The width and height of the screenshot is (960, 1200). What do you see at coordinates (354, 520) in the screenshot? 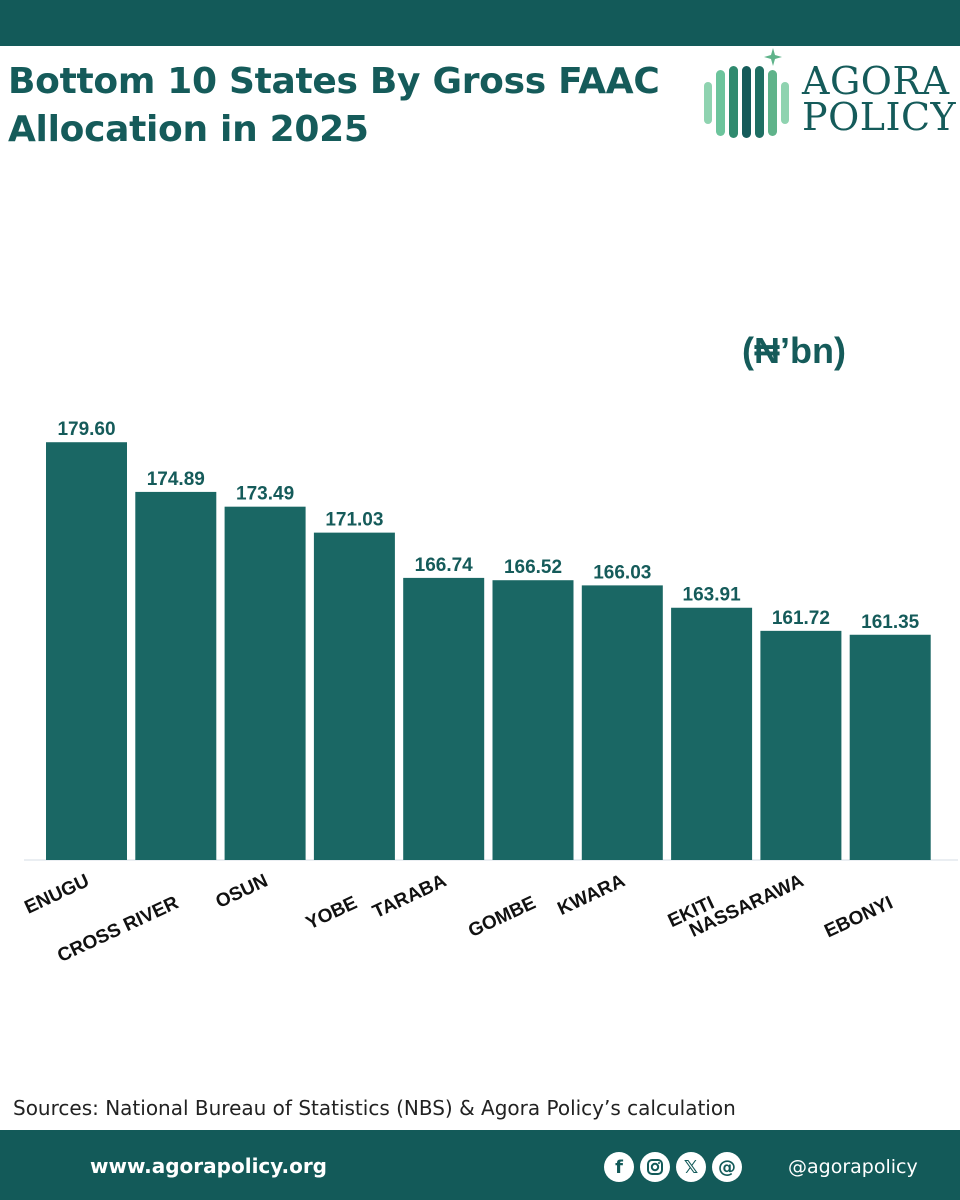
I see `data-label: 171.03` at bounding box center [354, 520].